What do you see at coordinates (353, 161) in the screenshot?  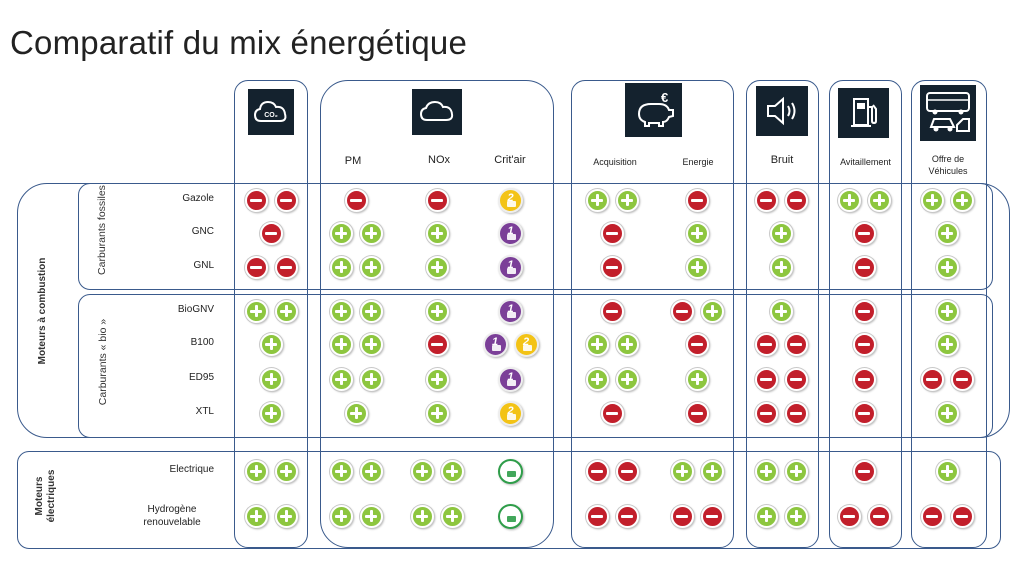 I see `header-pm: PM` at bounding box center [353, 161].